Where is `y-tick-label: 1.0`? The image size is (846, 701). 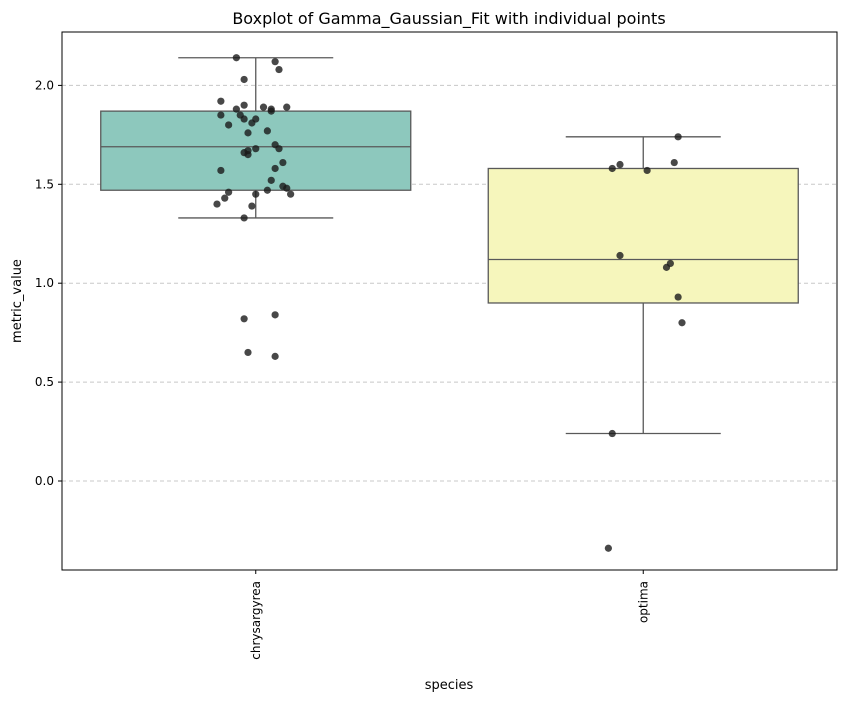
y-tick-label: 1.0 is located at coordinates (44, 283).